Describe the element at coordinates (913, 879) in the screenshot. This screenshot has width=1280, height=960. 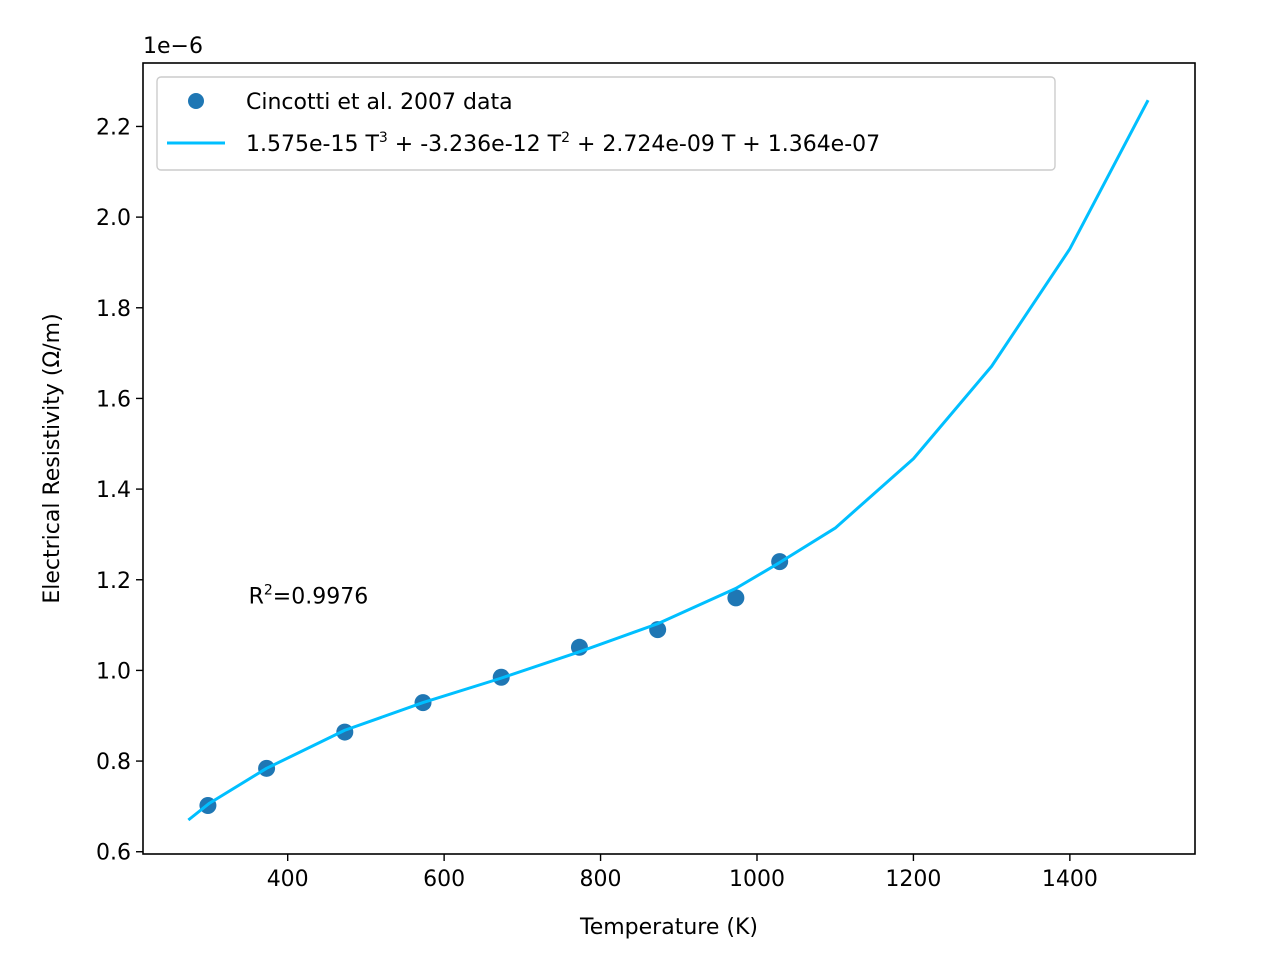
I see `x-tick-label: 1200` at that location.